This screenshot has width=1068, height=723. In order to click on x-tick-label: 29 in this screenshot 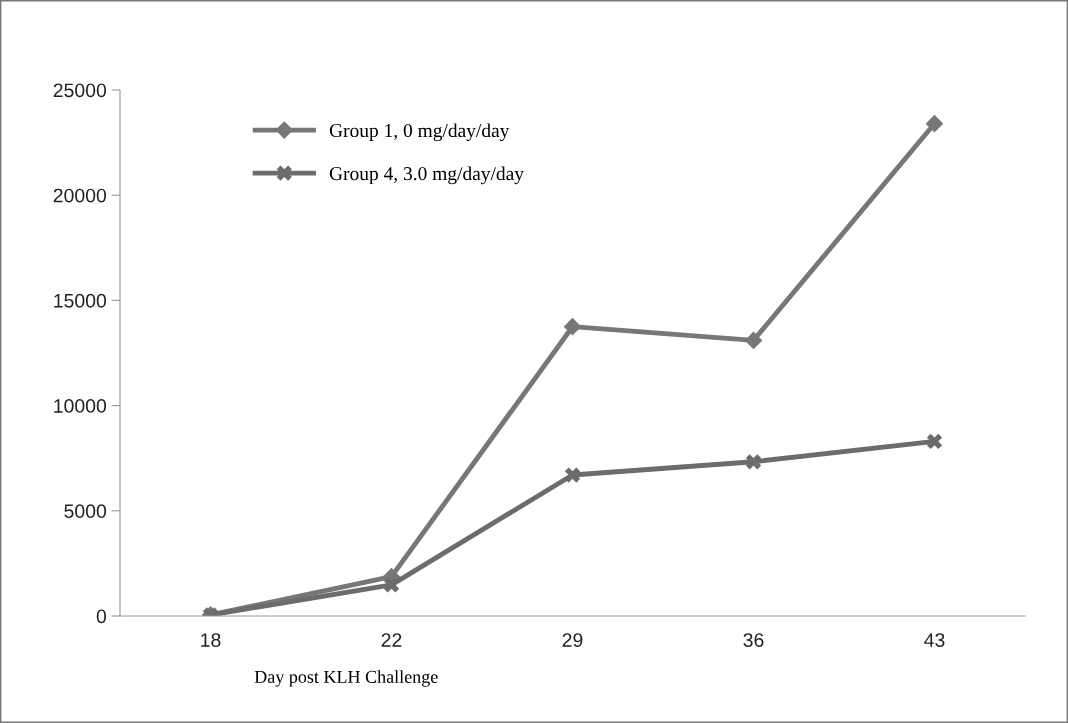, I will do `click(572, 640)`.